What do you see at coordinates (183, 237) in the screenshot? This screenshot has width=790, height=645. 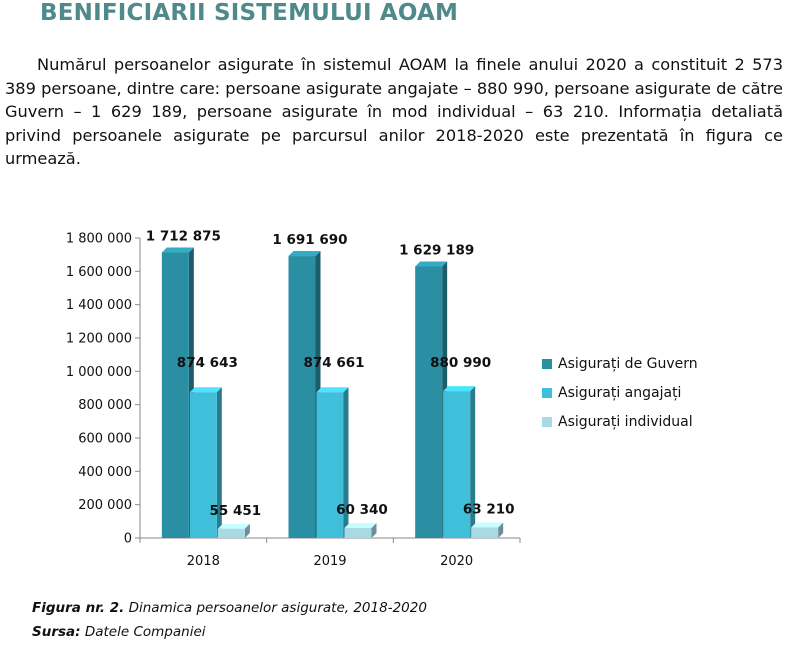 I see `data-label: 1 712 875` at bounding box center [183, 237].